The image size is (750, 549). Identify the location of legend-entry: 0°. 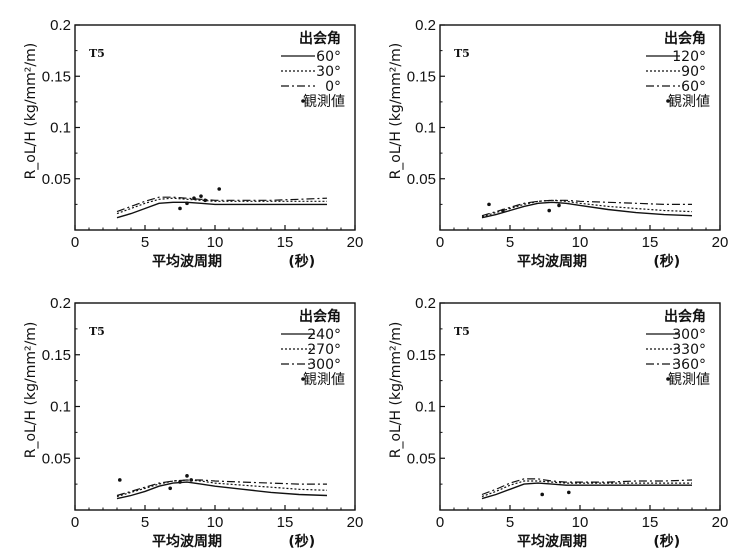
(333, 87).